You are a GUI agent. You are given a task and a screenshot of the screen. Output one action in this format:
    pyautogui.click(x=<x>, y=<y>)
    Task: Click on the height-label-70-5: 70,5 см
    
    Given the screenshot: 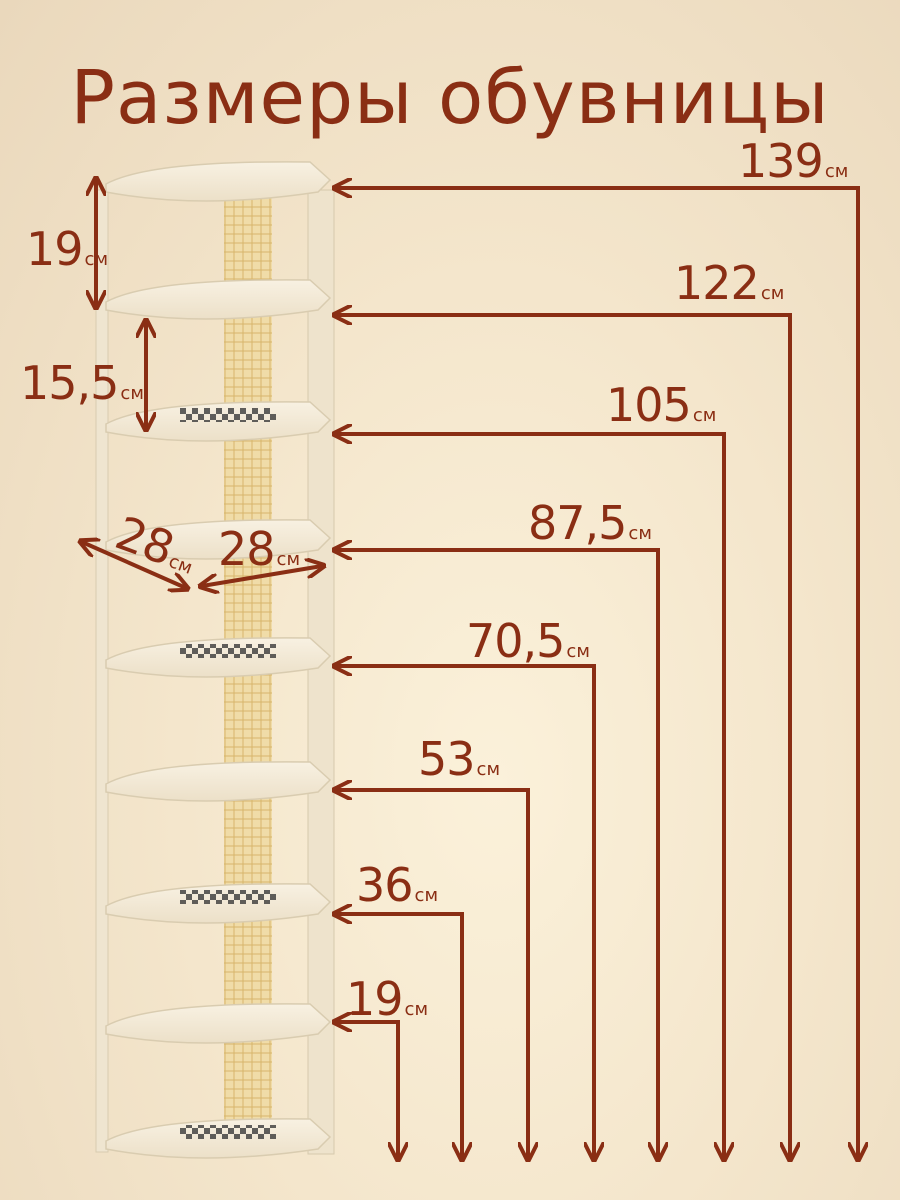 What is the action you would take?
    pyautogui.click(x=528, y=641)
    